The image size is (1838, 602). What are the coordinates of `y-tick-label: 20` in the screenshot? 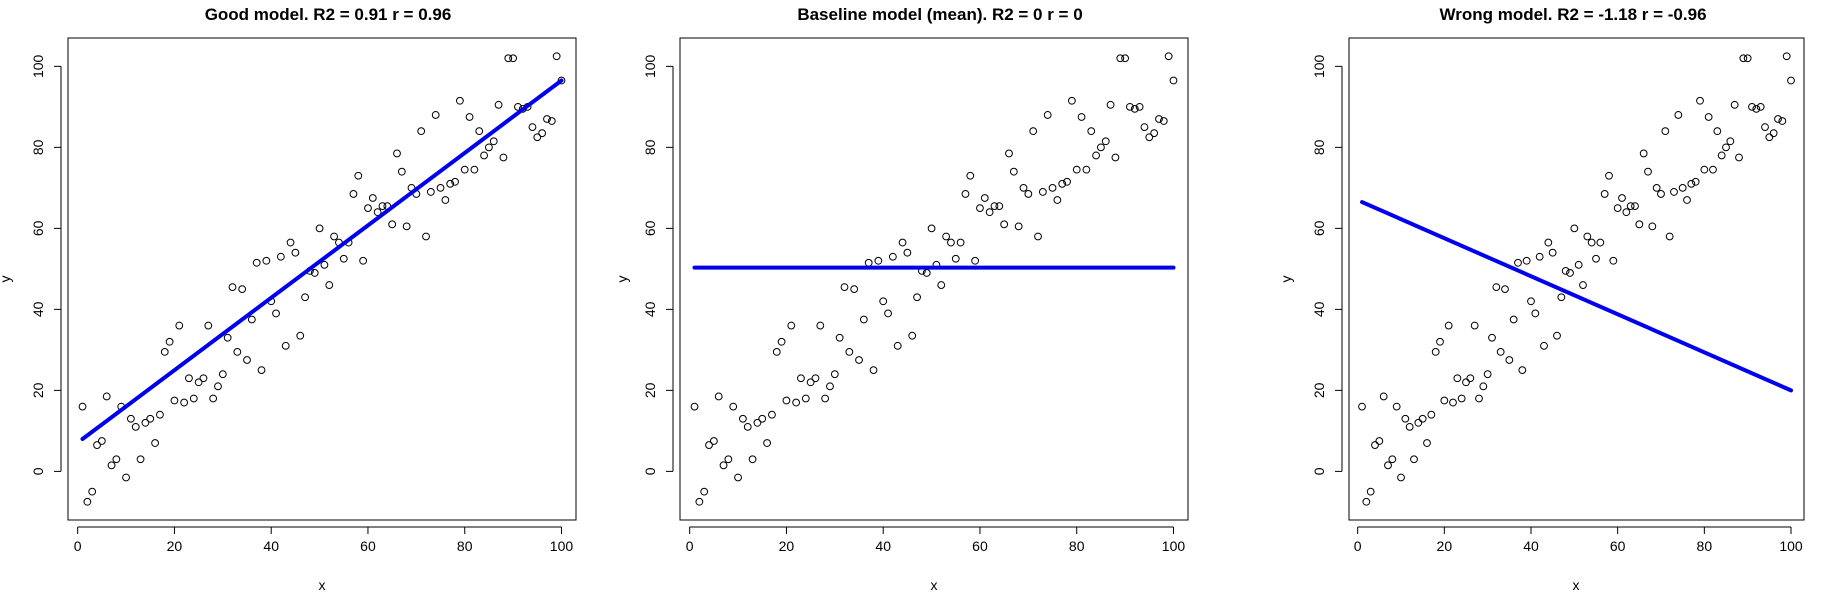 It's located at (38, 390).